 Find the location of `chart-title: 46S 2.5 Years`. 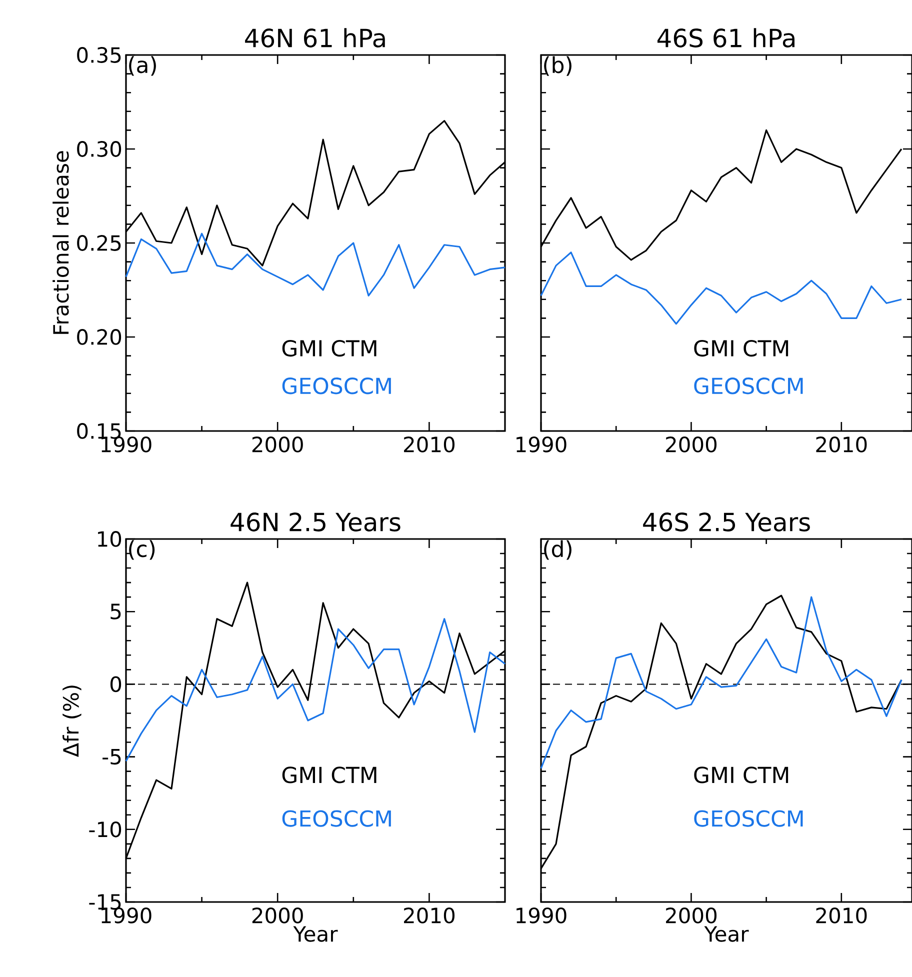

chart-title: 46S 2.5 Years is located at coordinates (726, 522).